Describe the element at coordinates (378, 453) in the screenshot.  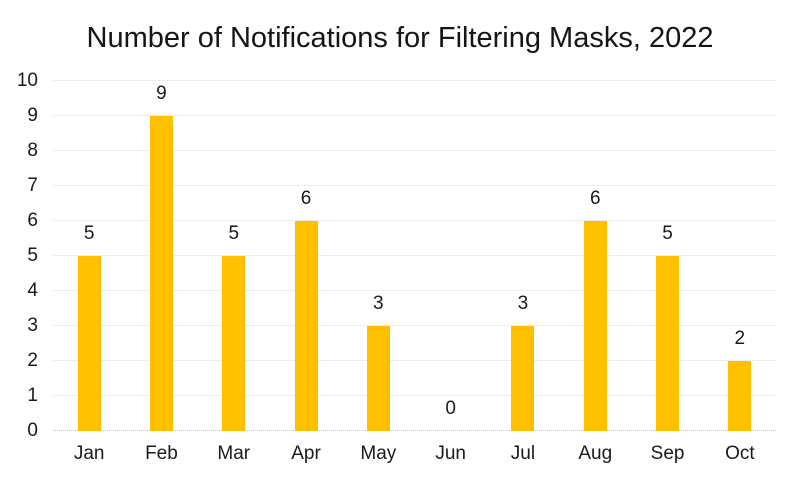
I see `x-tick-label-may: May` at that location.